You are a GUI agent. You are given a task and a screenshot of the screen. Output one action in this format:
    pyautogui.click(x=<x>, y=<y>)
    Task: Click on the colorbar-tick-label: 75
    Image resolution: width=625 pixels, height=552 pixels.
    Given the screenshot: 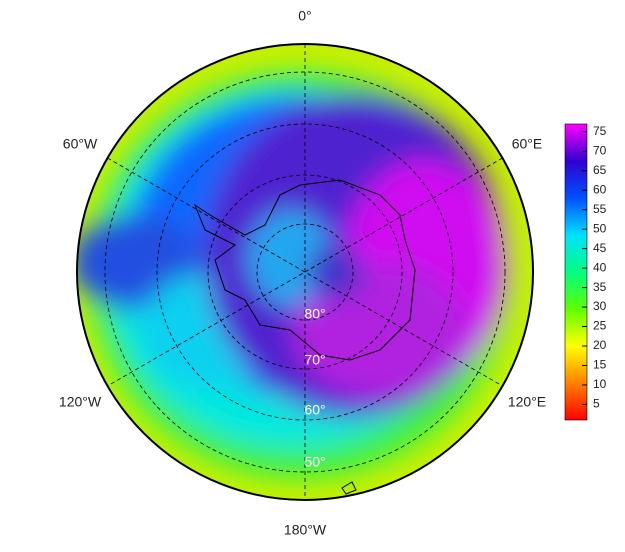 What is the action you would take?
    pyautogui.click(x=600, y=131)
    